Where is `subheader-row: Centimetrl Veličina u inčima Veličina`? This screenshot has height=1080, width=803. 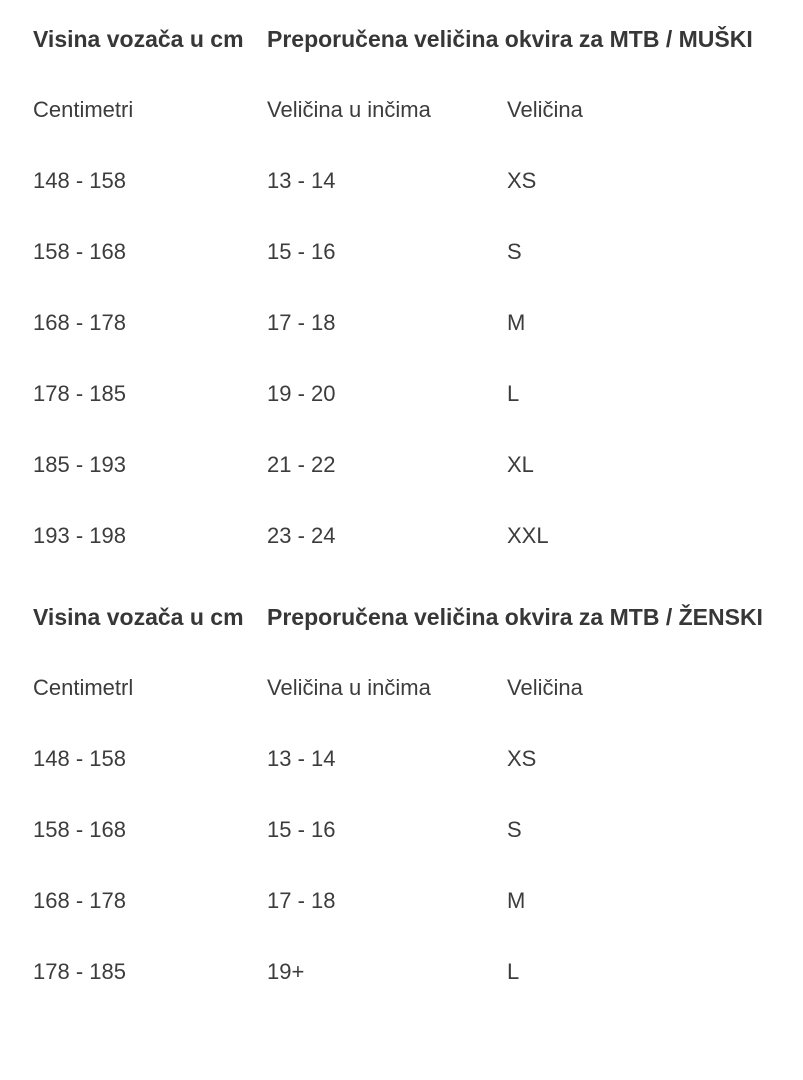
subheader-row: Centimetrl Veličina u inčima Veličina is located at coordinates (408, 688).